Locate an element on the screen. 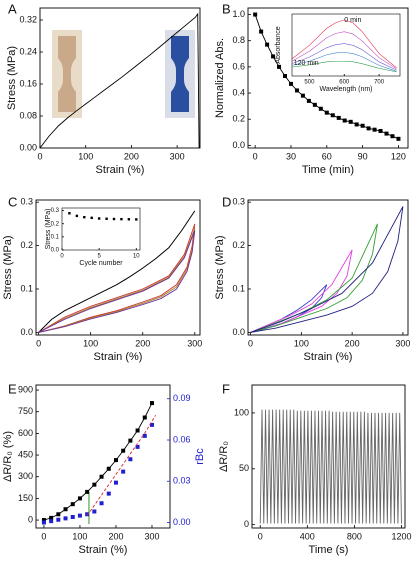 This screenshot has width=414, height=566. y-tick-label: 0 is located at coordinates (246, 524).